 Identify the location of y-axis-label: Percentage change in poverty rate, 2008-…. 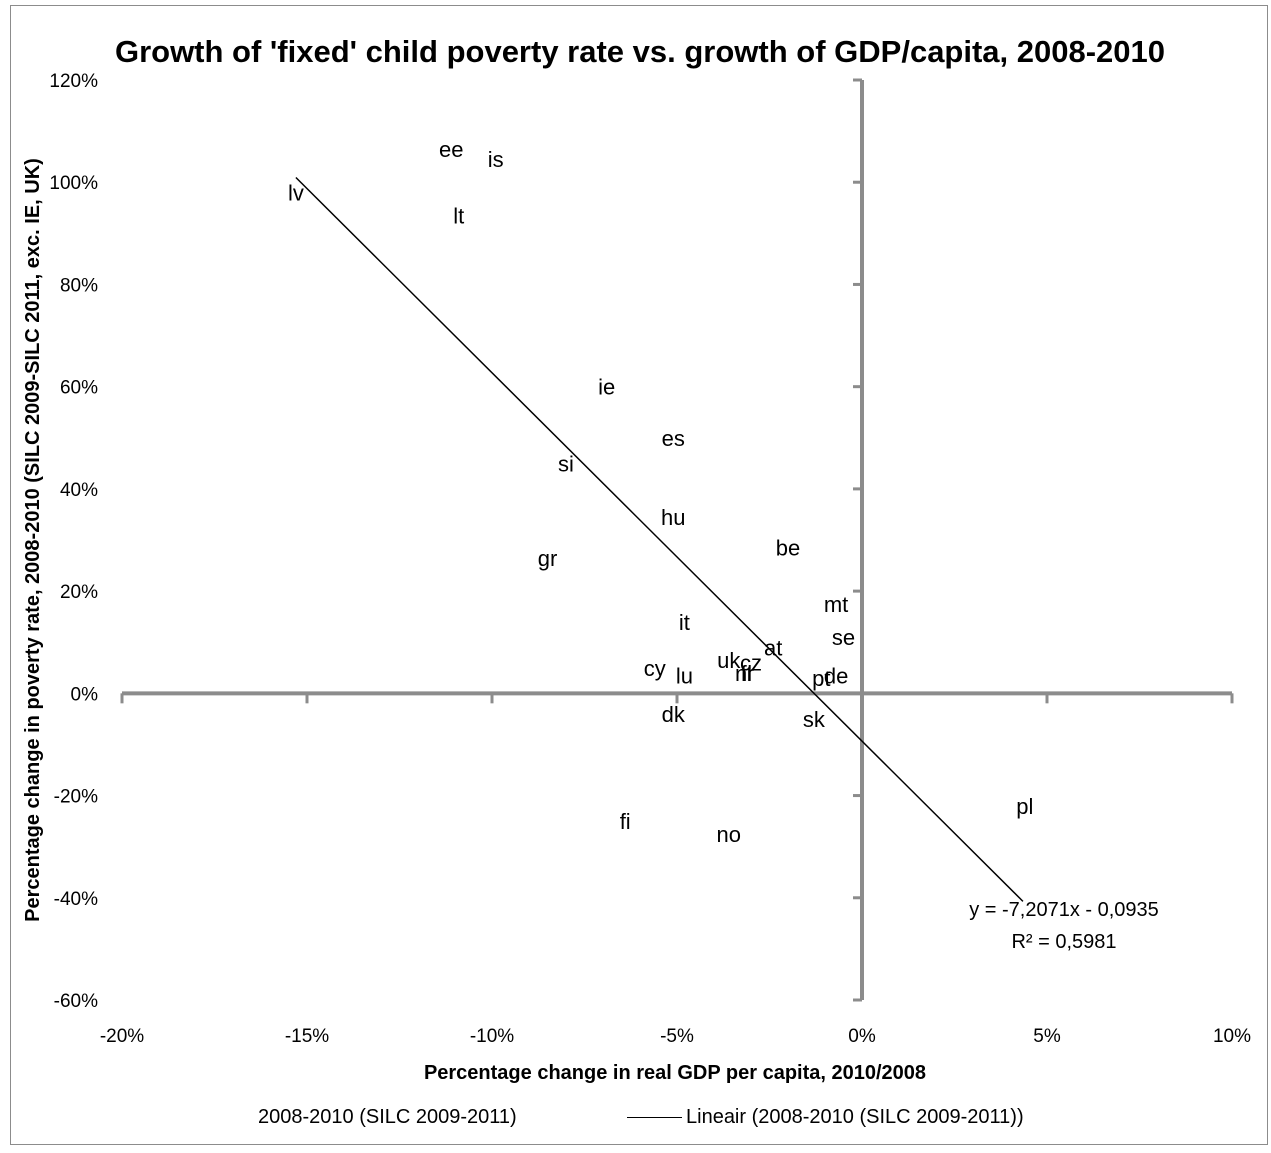
(33, 540).